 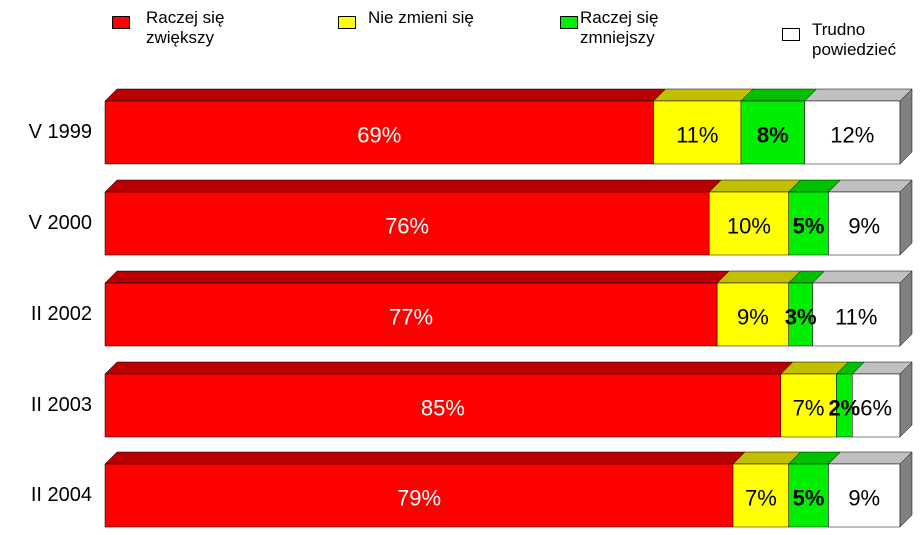 I want to click on data-label: 8%, so click(x=773, y=134).